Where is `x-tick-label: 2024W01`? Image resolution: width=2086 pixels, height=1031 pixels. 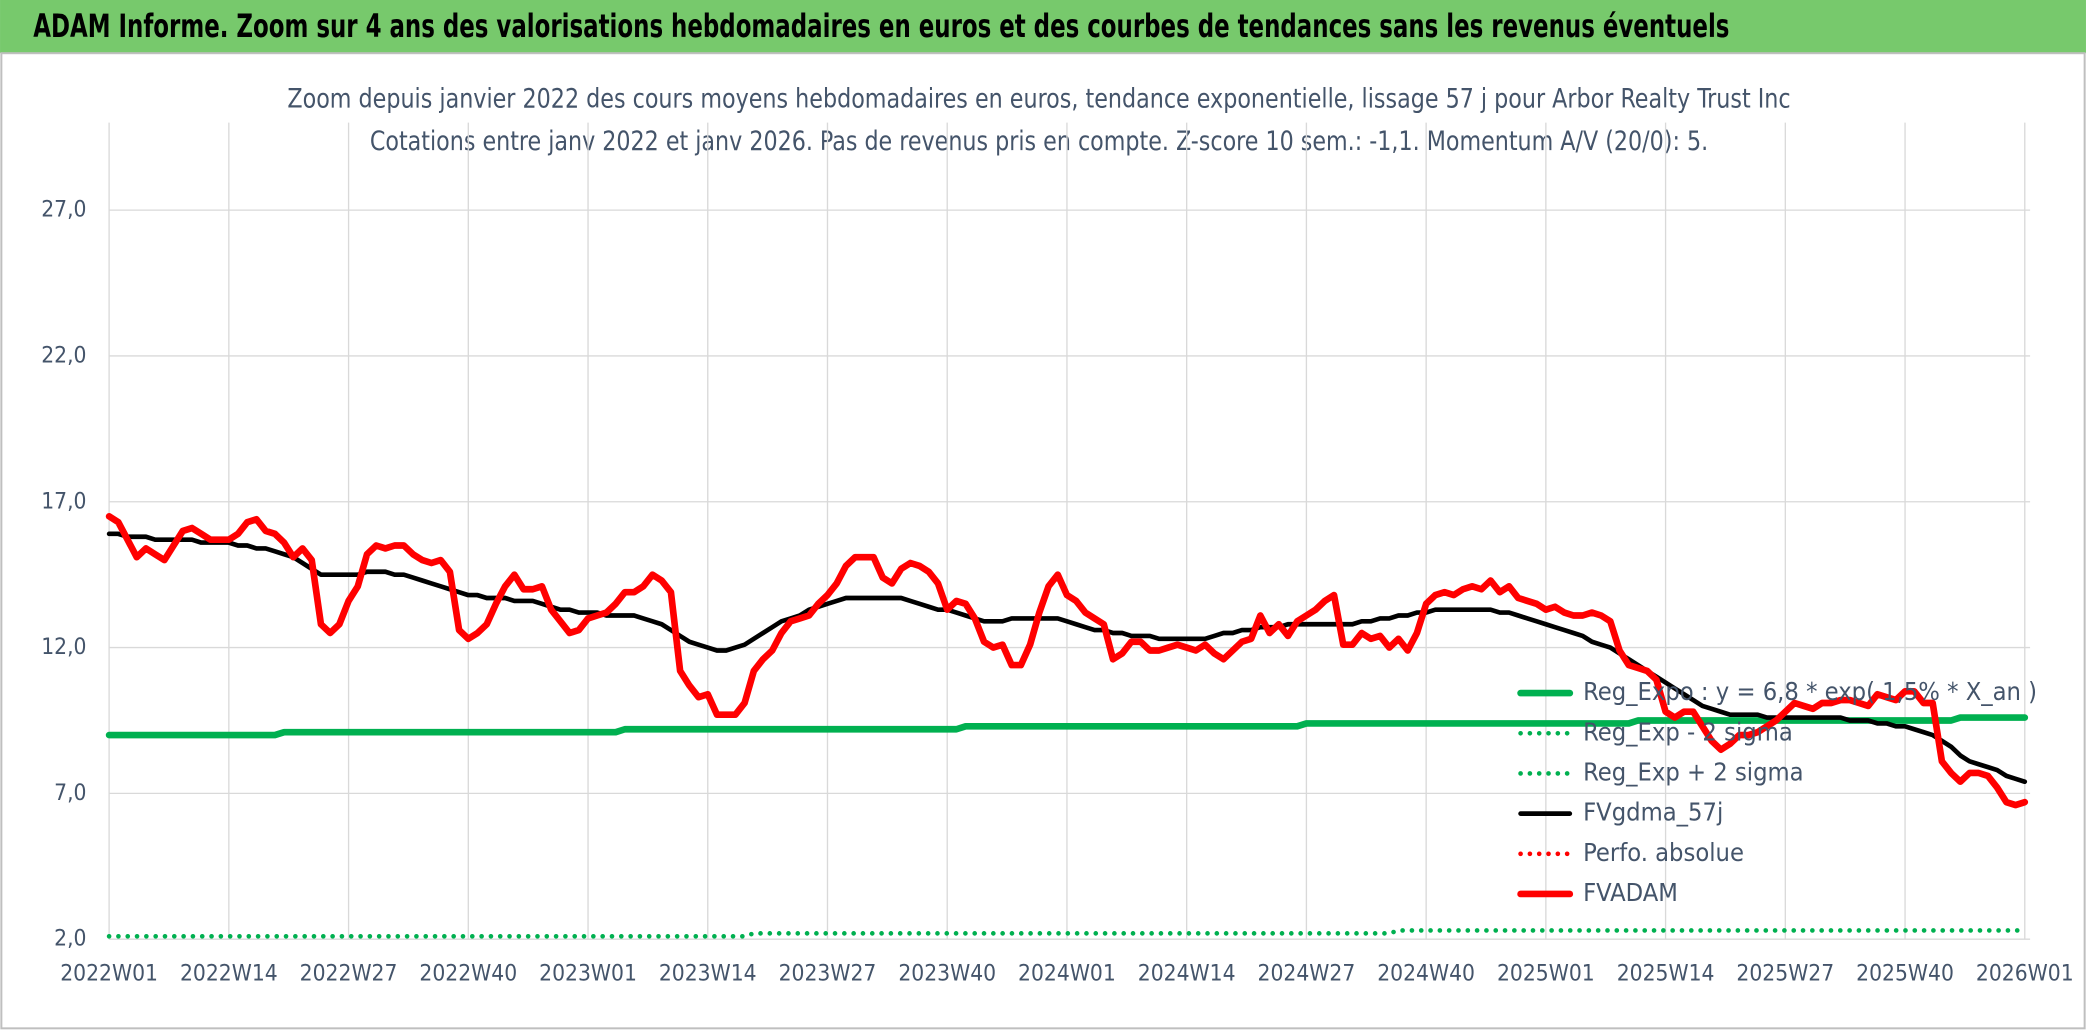 x-tick-label: 2024W01 is located at coordinates (1067, 973).